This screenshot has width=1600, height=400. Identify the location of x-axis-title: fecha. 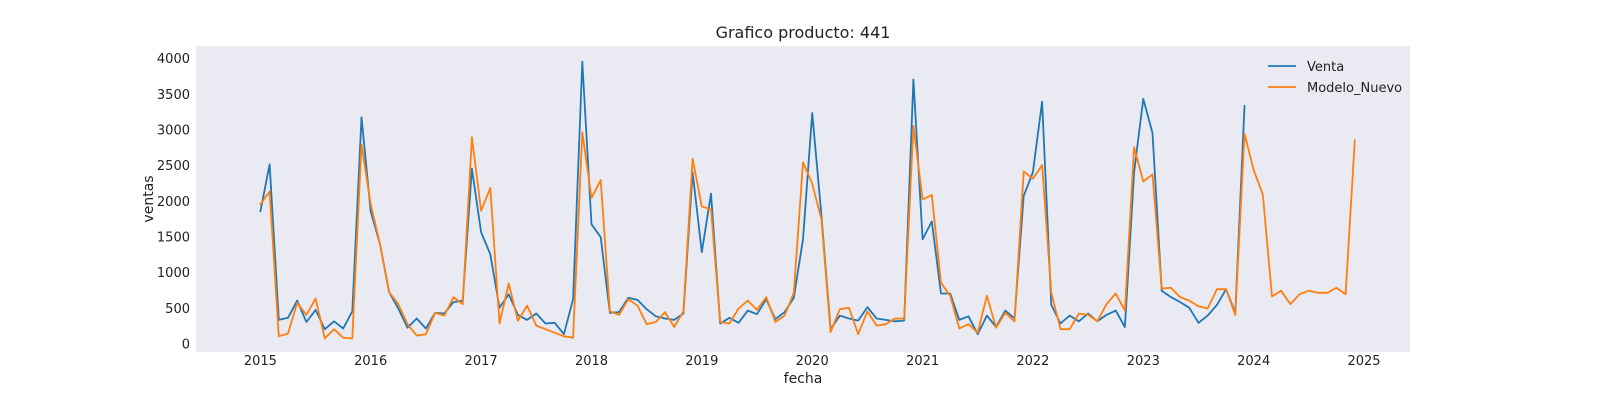
(803, 379).